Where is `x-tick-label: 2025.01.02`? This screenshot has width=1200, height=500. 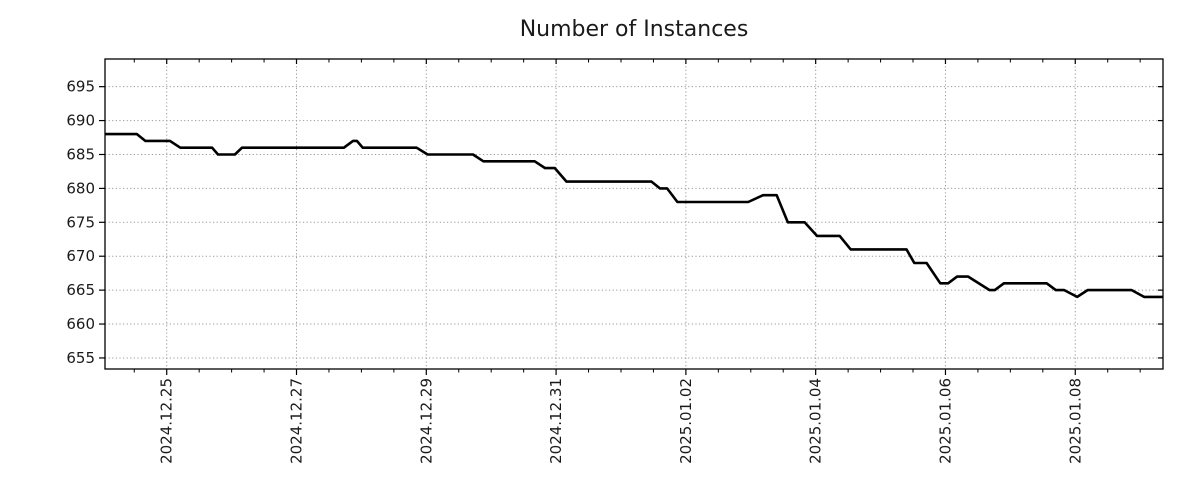 x-tick-label: 2025.01.02 is located at coordinates (686, 421).